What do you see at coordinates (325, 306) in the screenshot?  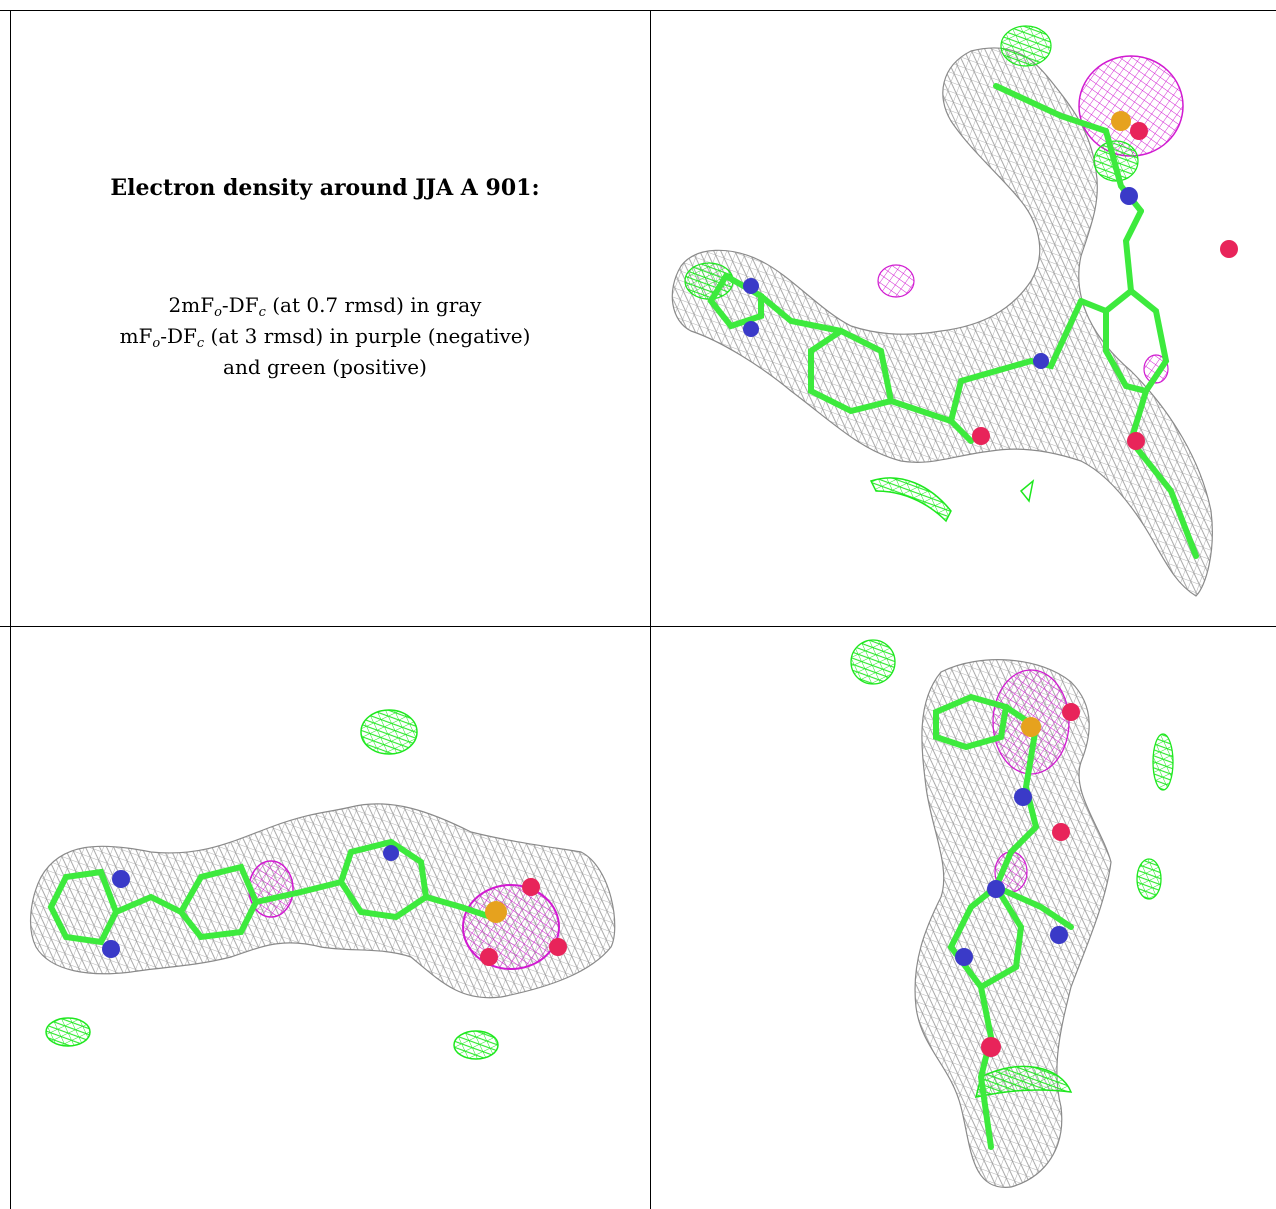 I see `legend-line-2fofc: 2mFo-DFc (at 0.7 rmsd) in gray` at bounding box center [325, 306].